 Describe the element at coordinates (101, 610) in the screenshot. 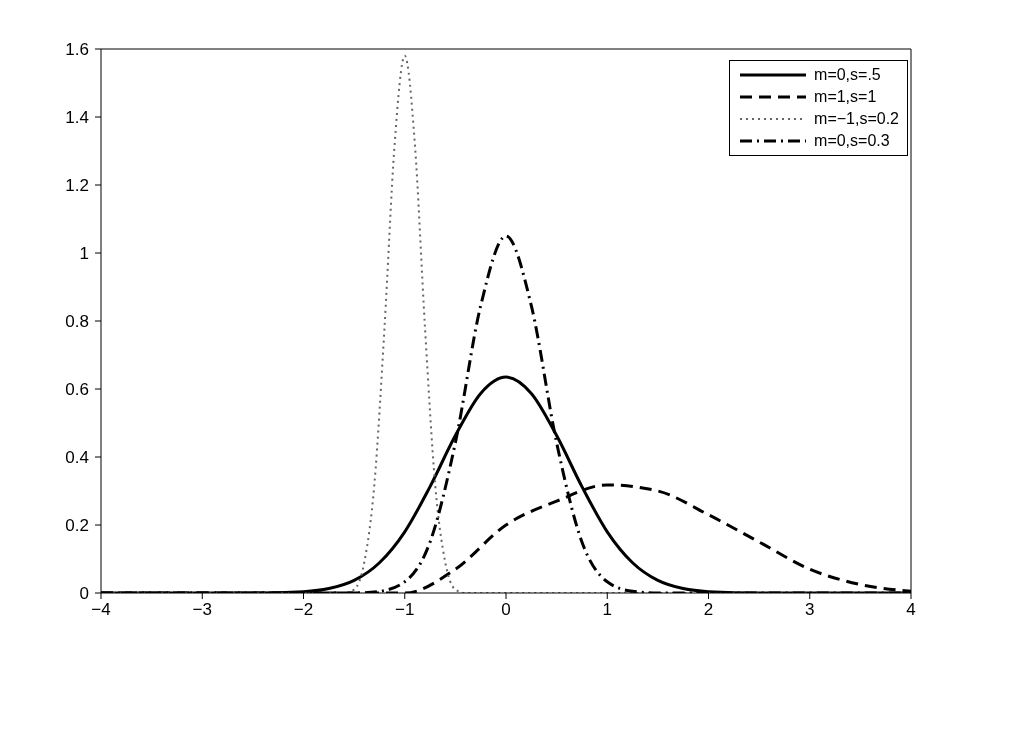

I see `x-tick-label: −4` at that location.